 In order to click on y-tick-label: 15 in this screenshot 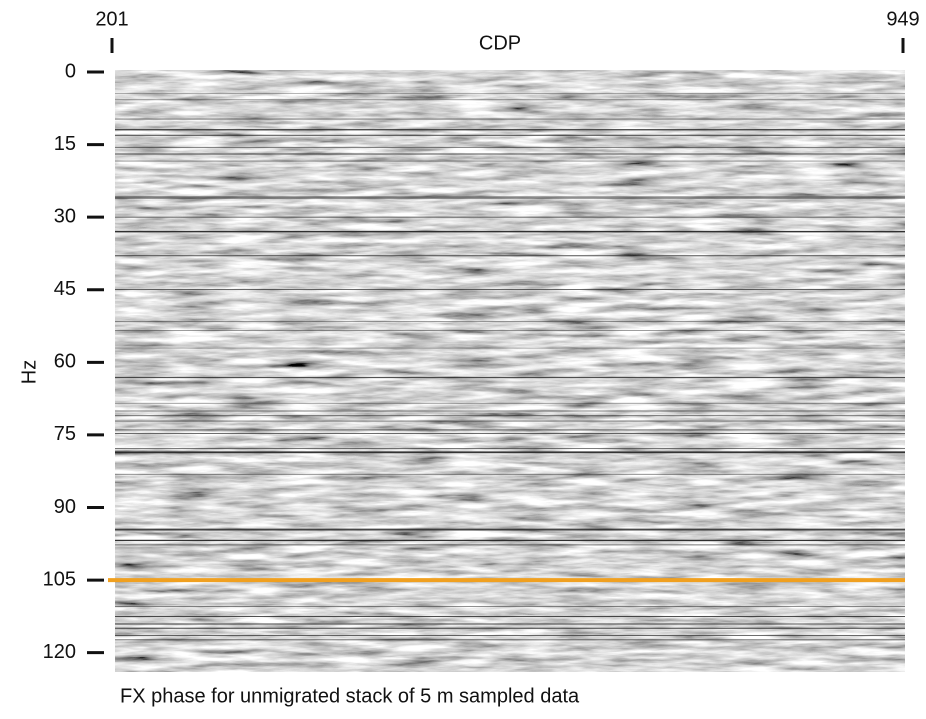, I will do `click(65, 144)`.